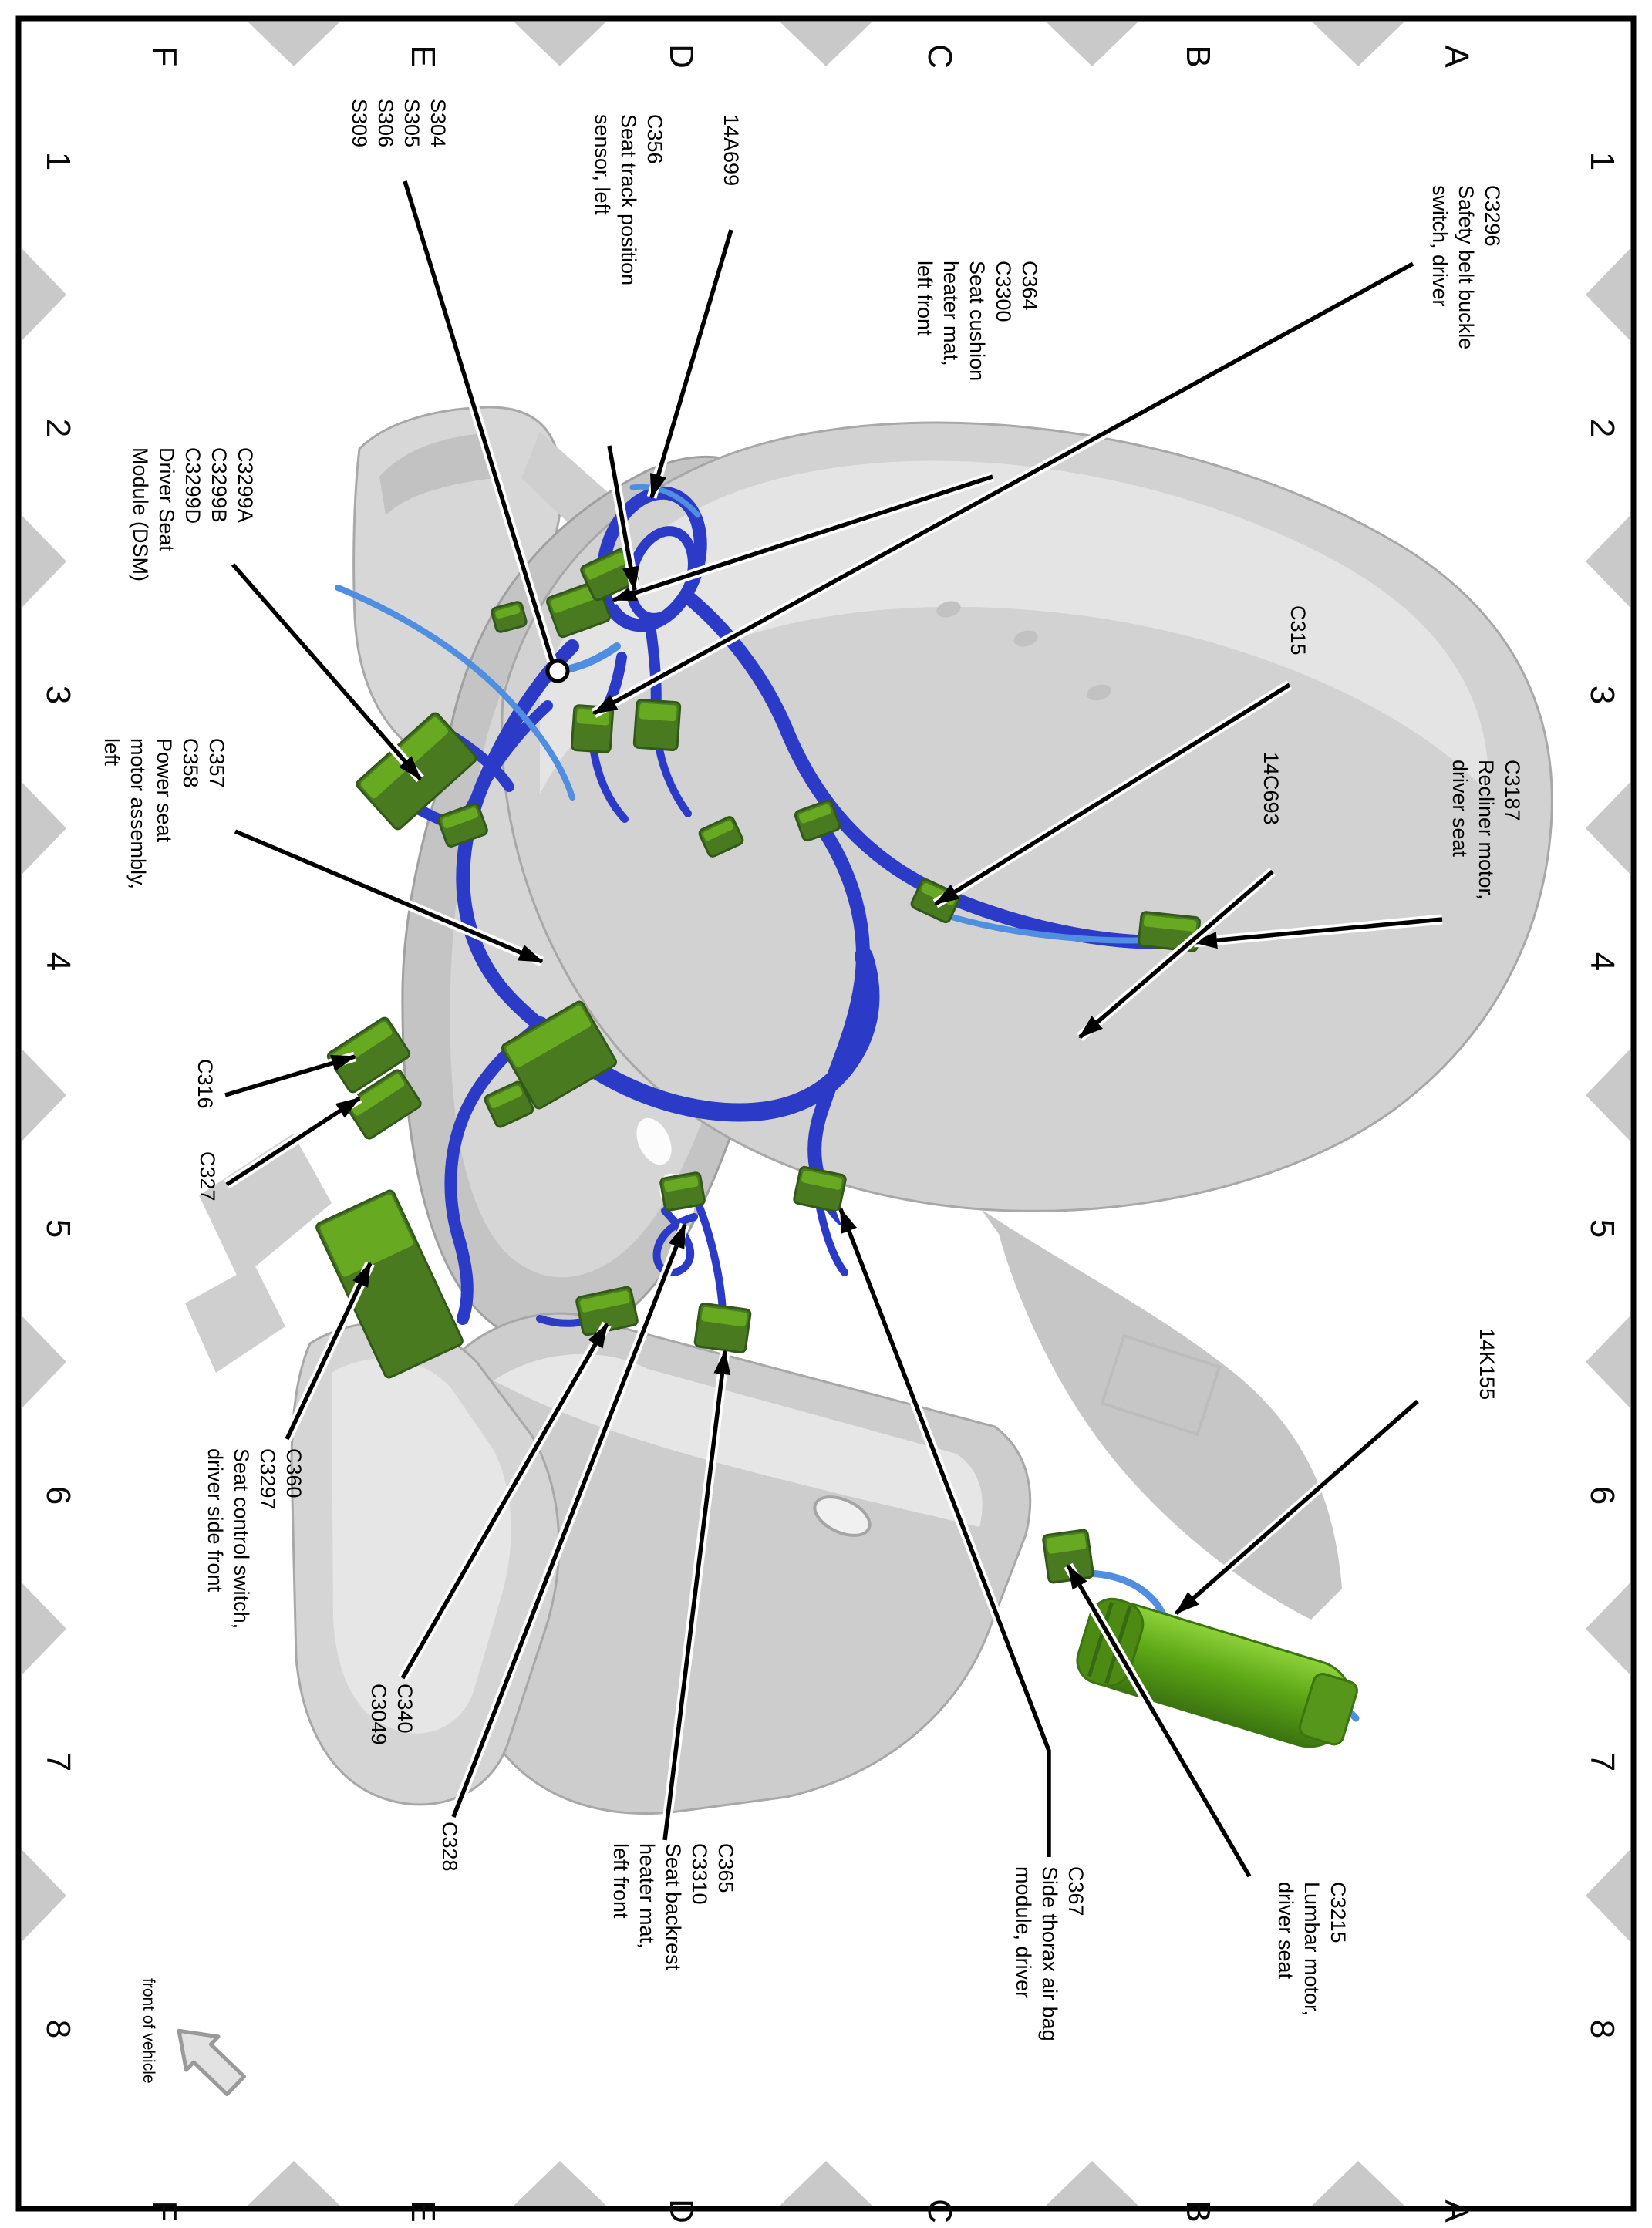 The width and height of the screenshot is (1652, 2228). Describe the element at coordinates (1493, 216) in the screenshot. I see `callout-line: C3296` at that location.